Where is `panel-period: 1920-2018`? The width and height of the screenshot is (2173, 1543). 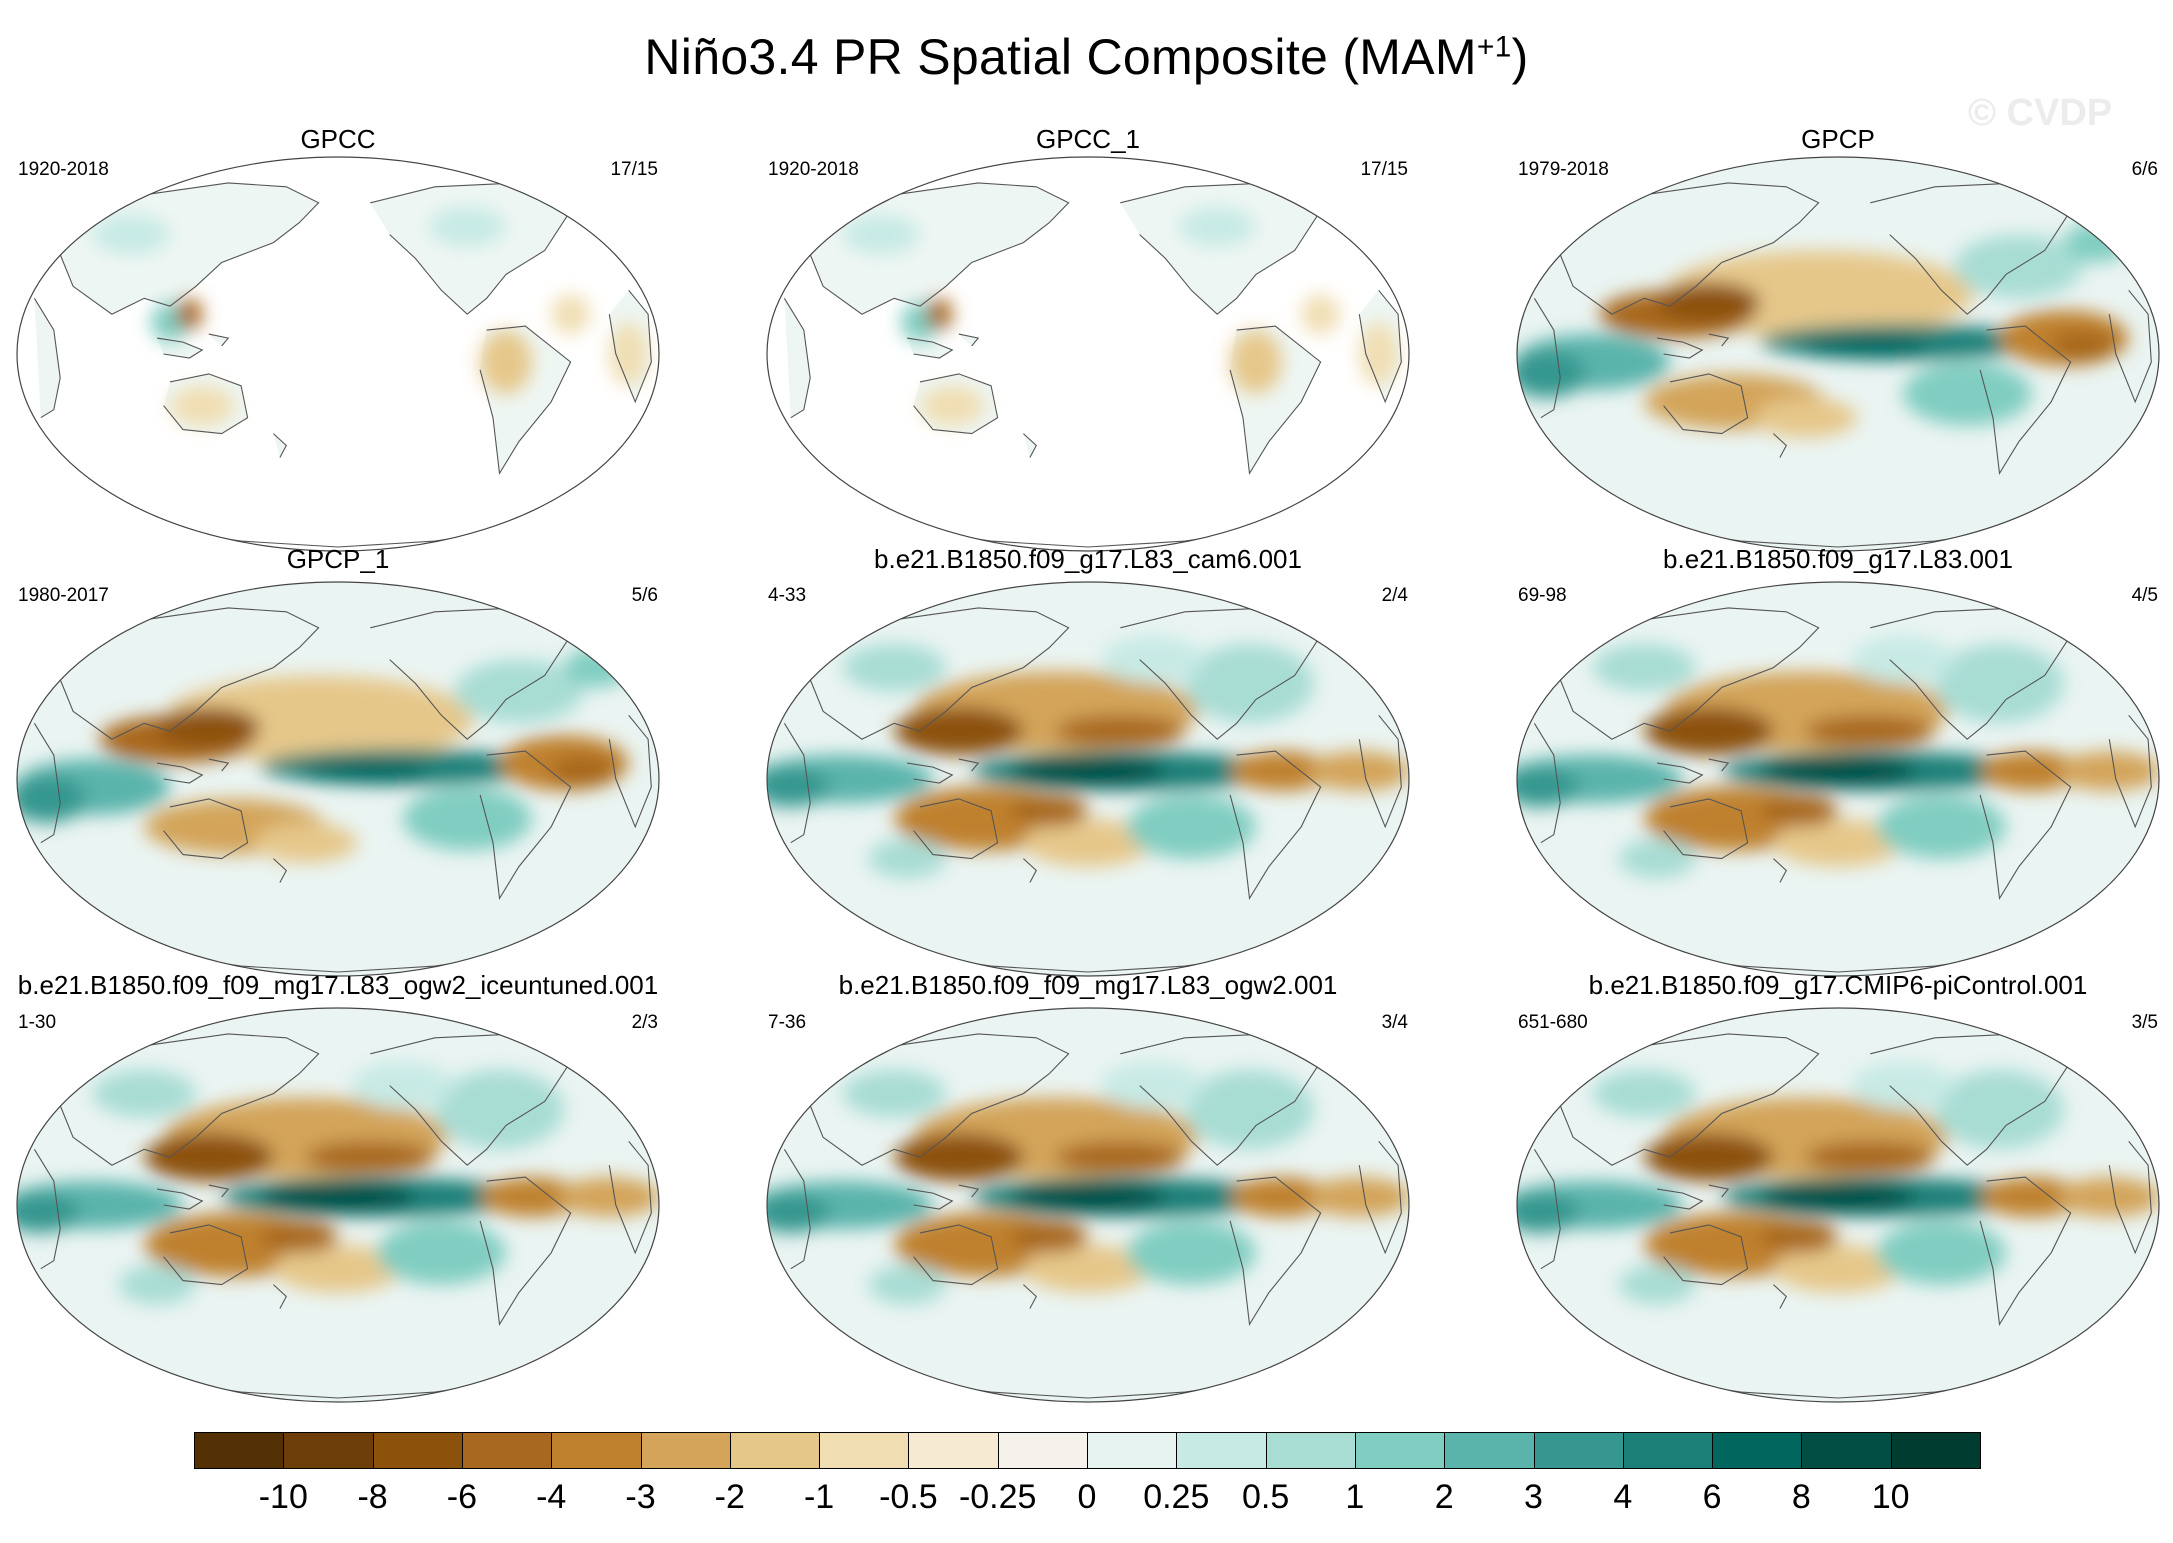 panel-period: 1920-2018 is located at coordinates (63, 169).